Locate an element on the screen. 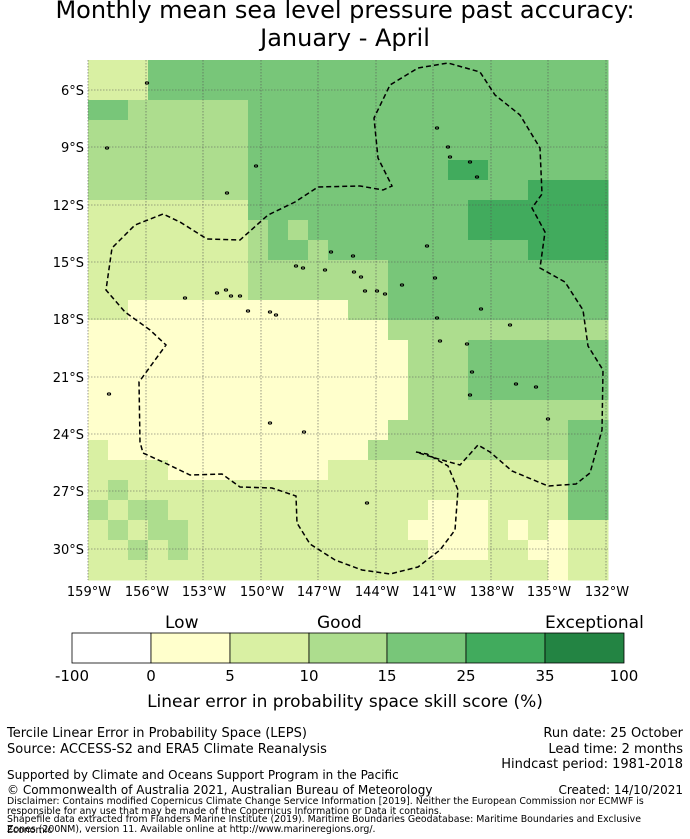 The height and width of the screenshot is (839, 690). colorbar-tick-label: 5 is located at coordinates (230, 676).